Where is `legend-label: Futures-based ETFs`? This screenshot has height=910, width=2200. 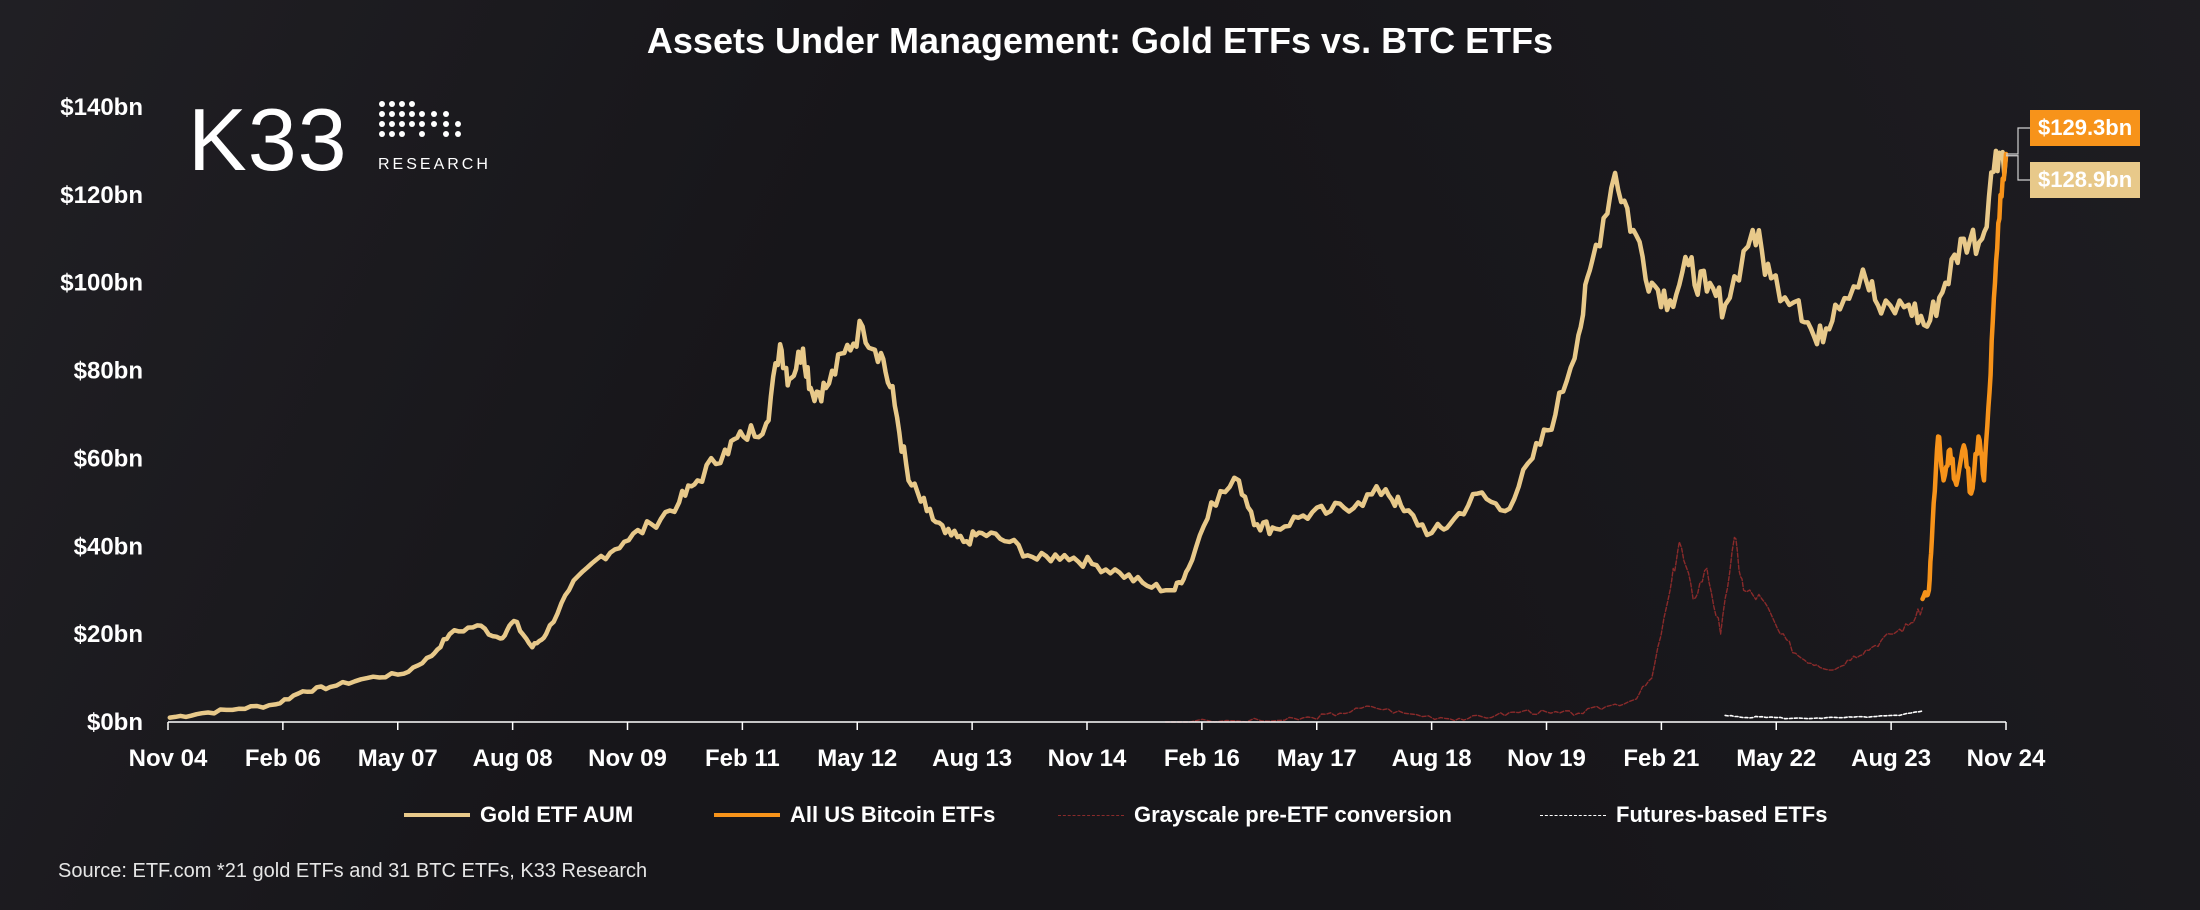 legend-label: Futures-based ETFs is located at coordinates (1722, 814).